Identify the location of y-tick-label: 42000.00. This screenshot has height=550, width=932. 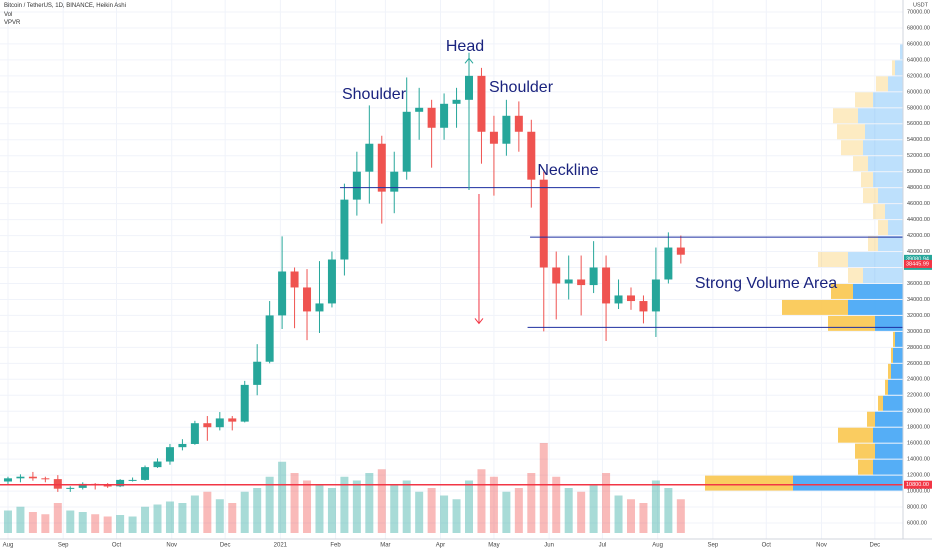
(918, 236).